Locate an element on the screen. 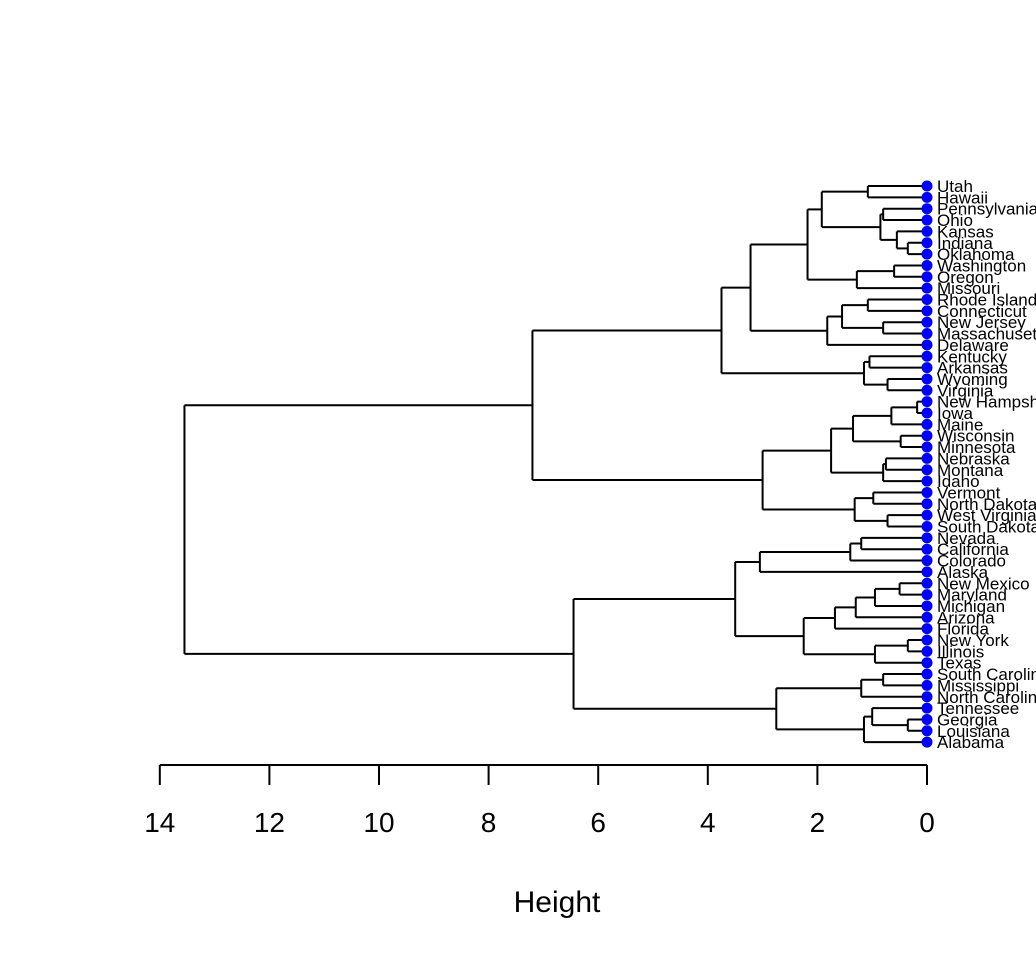 The height and width of the screenshot is (960, 1036). leaf-label: North Carolina is located at coordinates (986, 697).